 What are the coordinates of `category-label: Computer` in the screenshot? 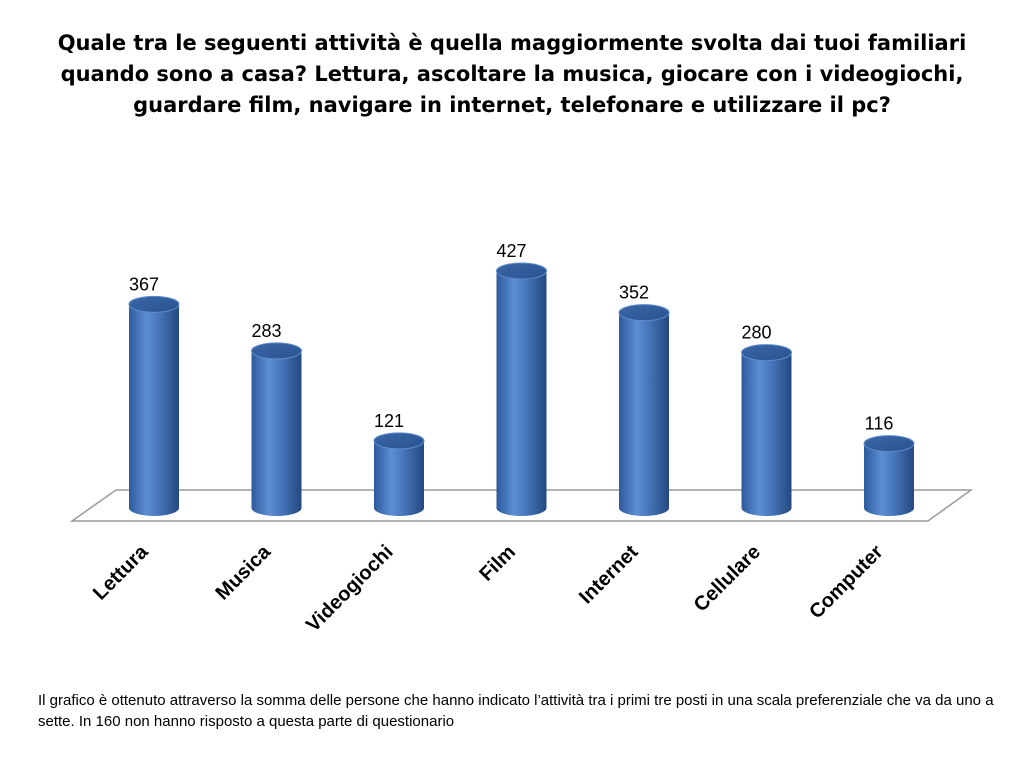 It's located at (846, 582).